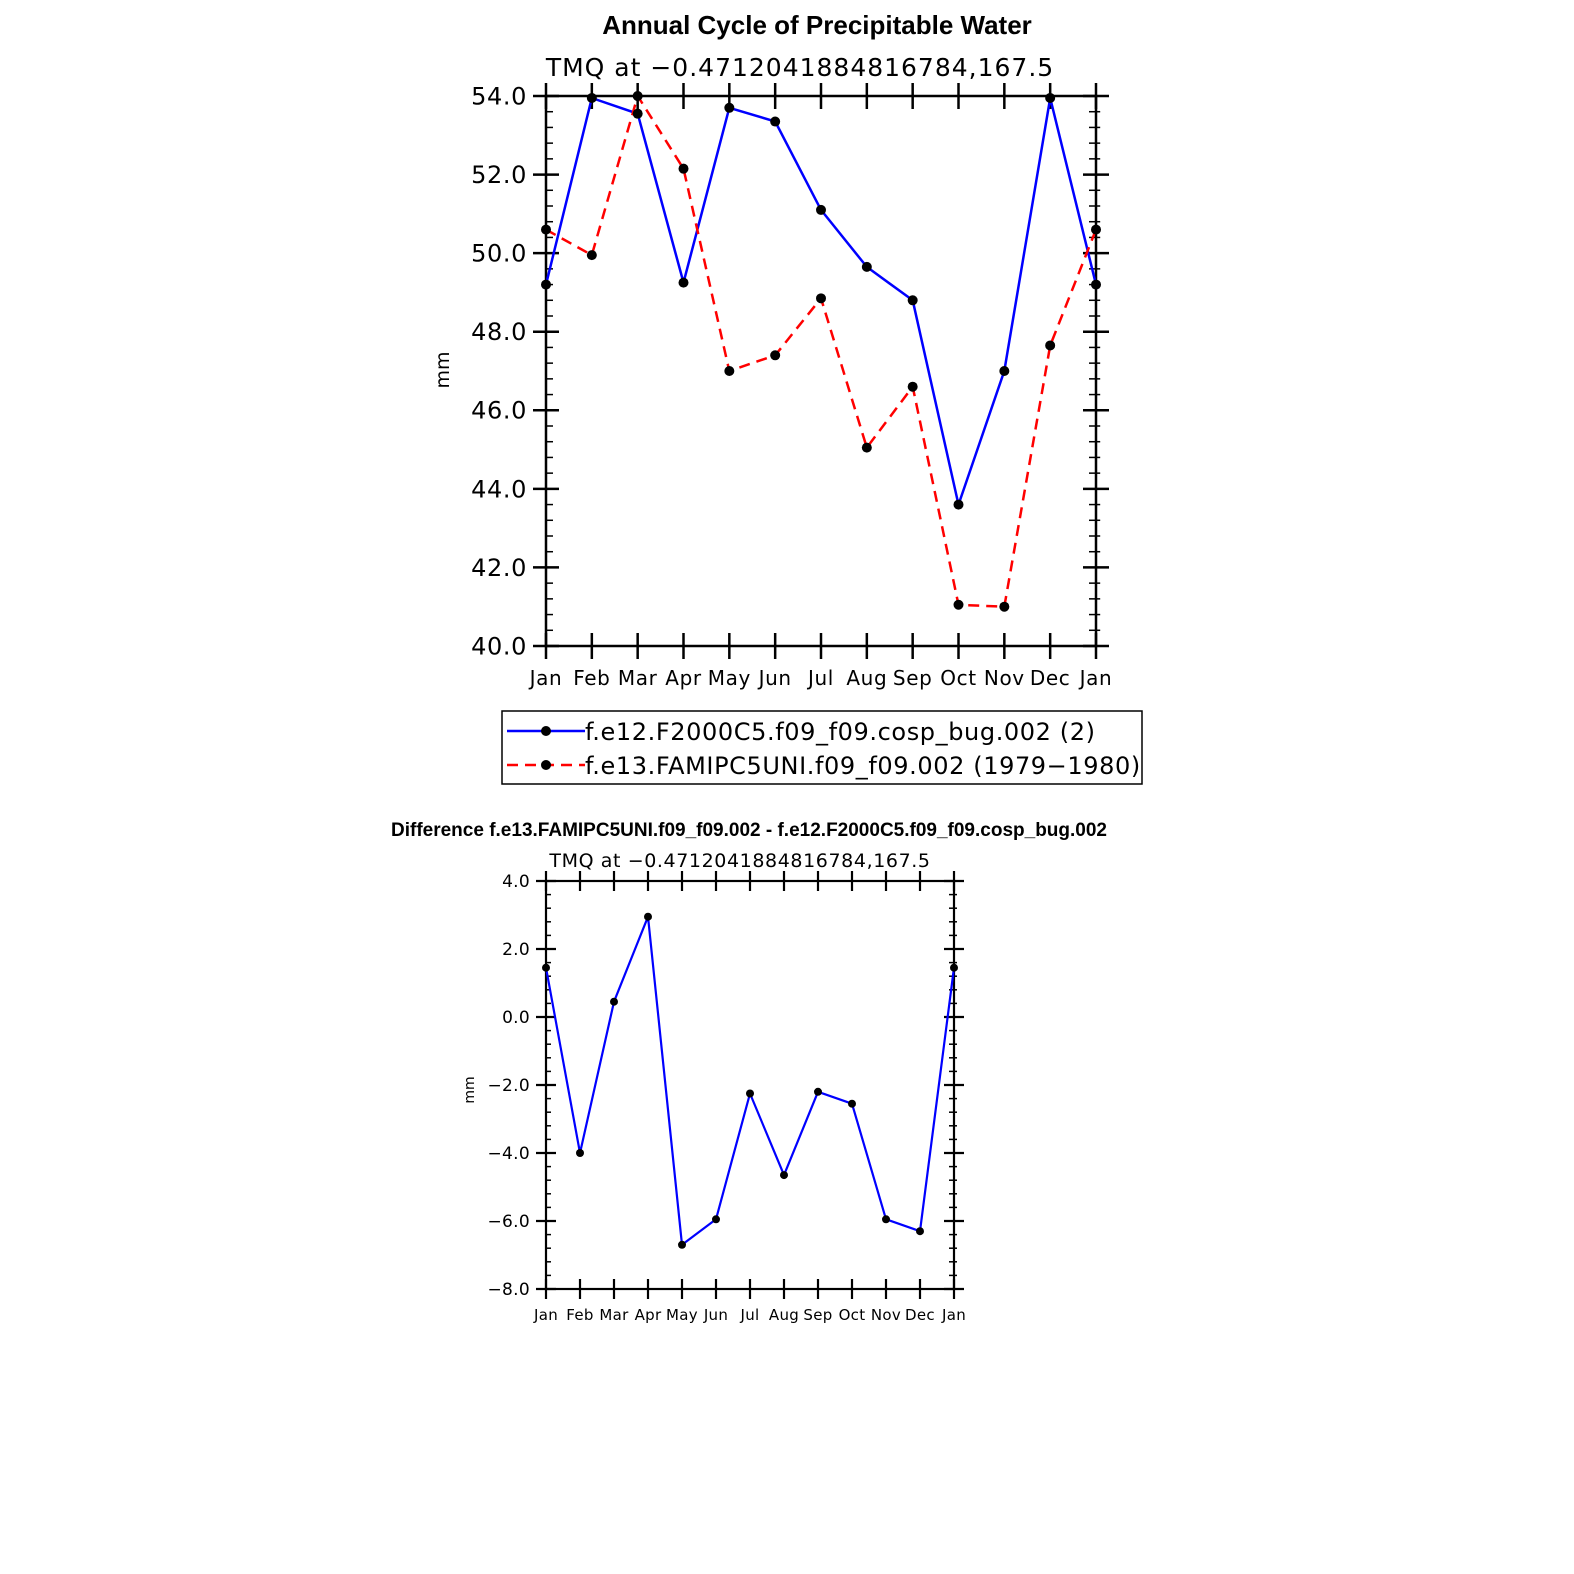 Image resolution: width=1574 pixels, height=1574 pixels. Describe the element at coordinates (443, 369) in the screenshot. I see `chart1-ylabel: mm` at that location.